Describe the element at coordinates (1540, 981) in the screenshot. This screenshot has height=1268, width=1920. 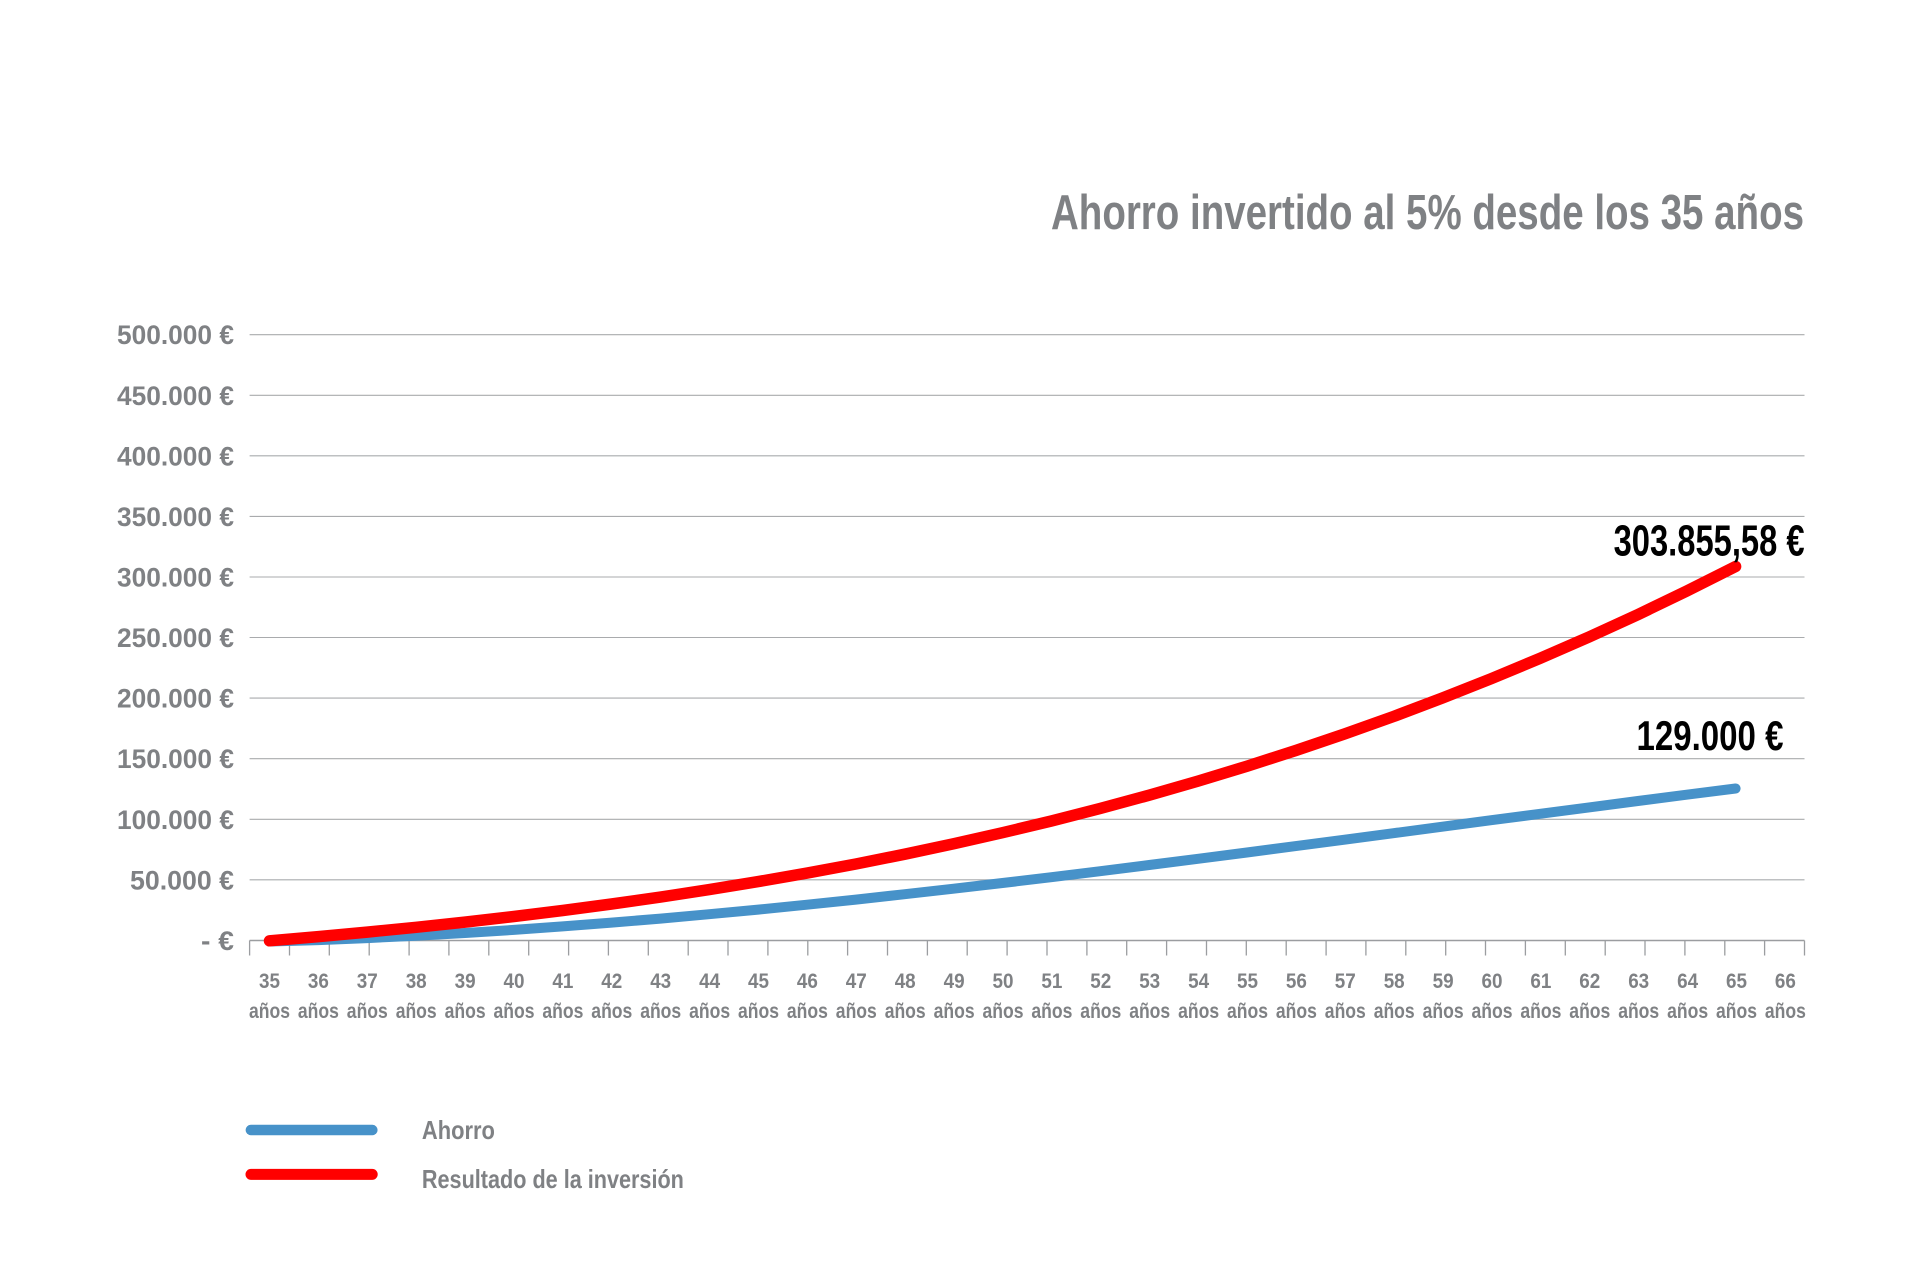
I see `svg-text: 61` at that location.